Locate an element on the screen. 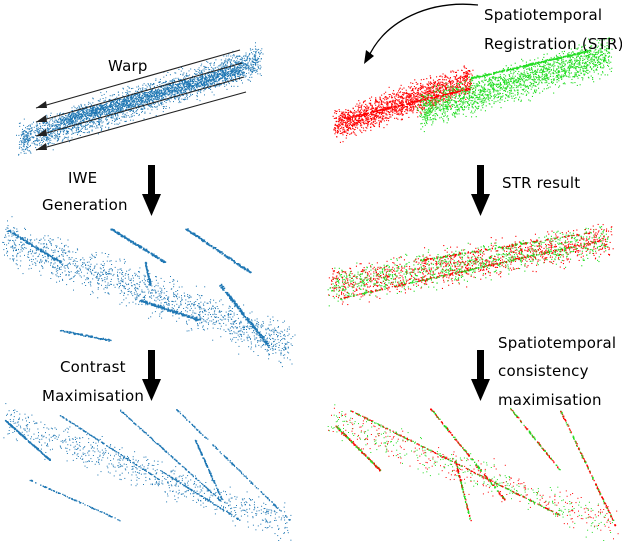  iwe-label-line1: IWE is located at coordinates (83, 178).